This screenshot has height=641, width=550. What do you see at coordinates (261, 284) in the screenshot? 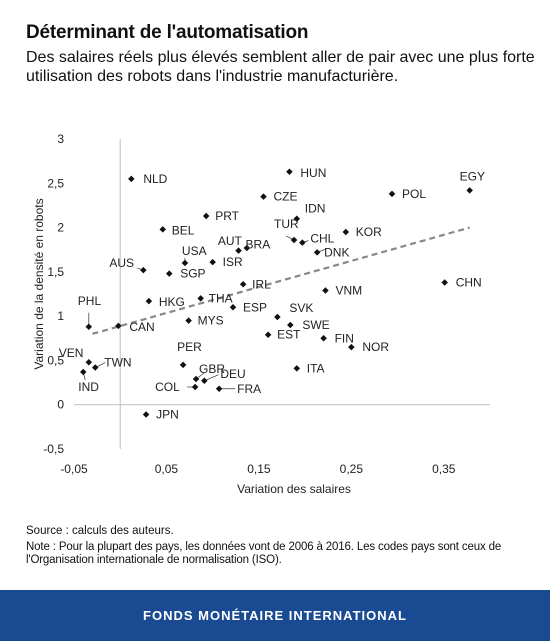
I see `point-label-irl: IRL` at bounding box center [261, 284].